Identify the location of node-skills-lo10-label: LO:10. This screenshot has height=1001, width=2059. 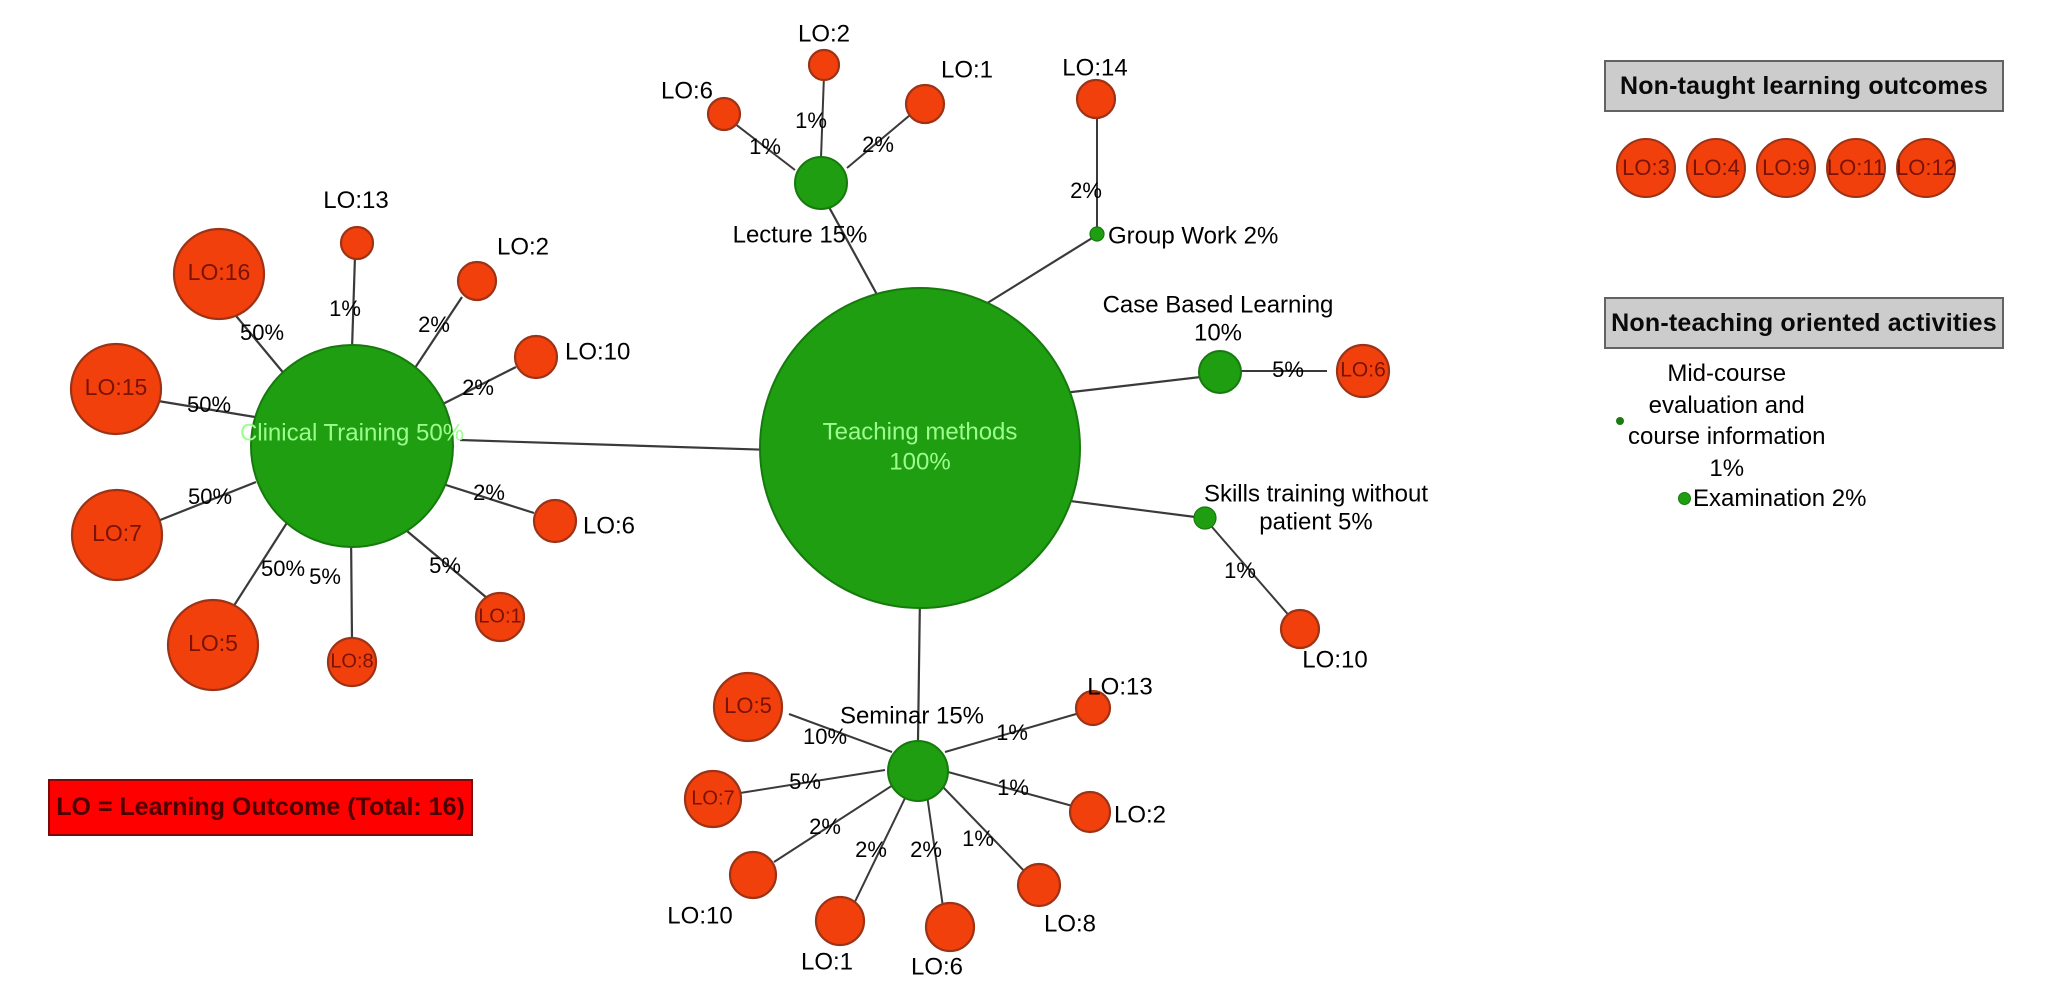
(1334, 659).